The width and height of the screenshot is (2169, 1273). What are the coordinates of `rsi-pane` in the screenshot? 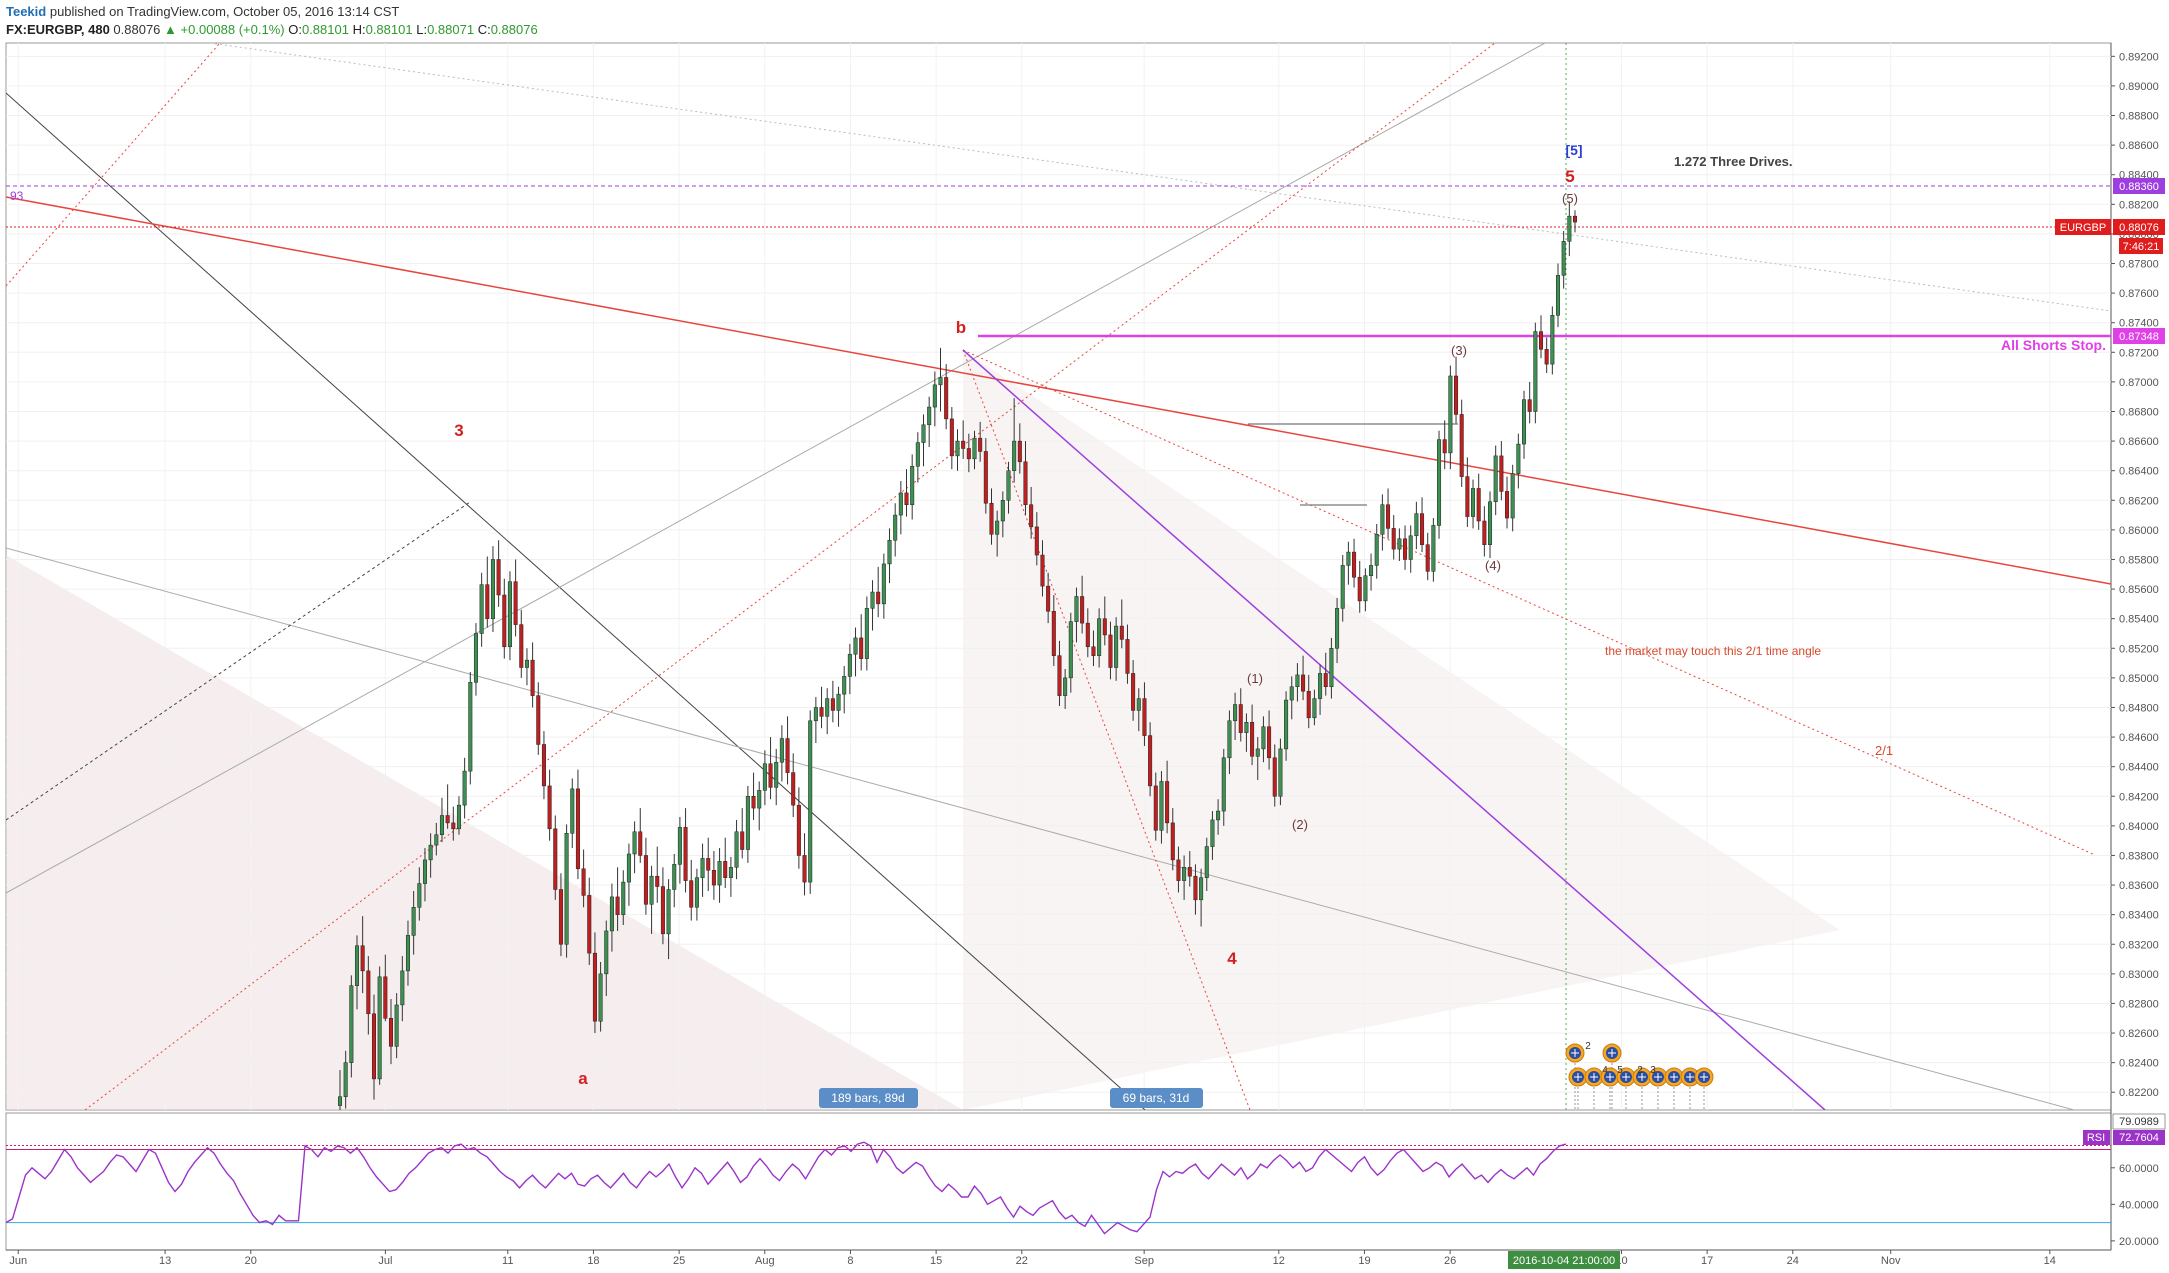 It's located at (1058, 1181).